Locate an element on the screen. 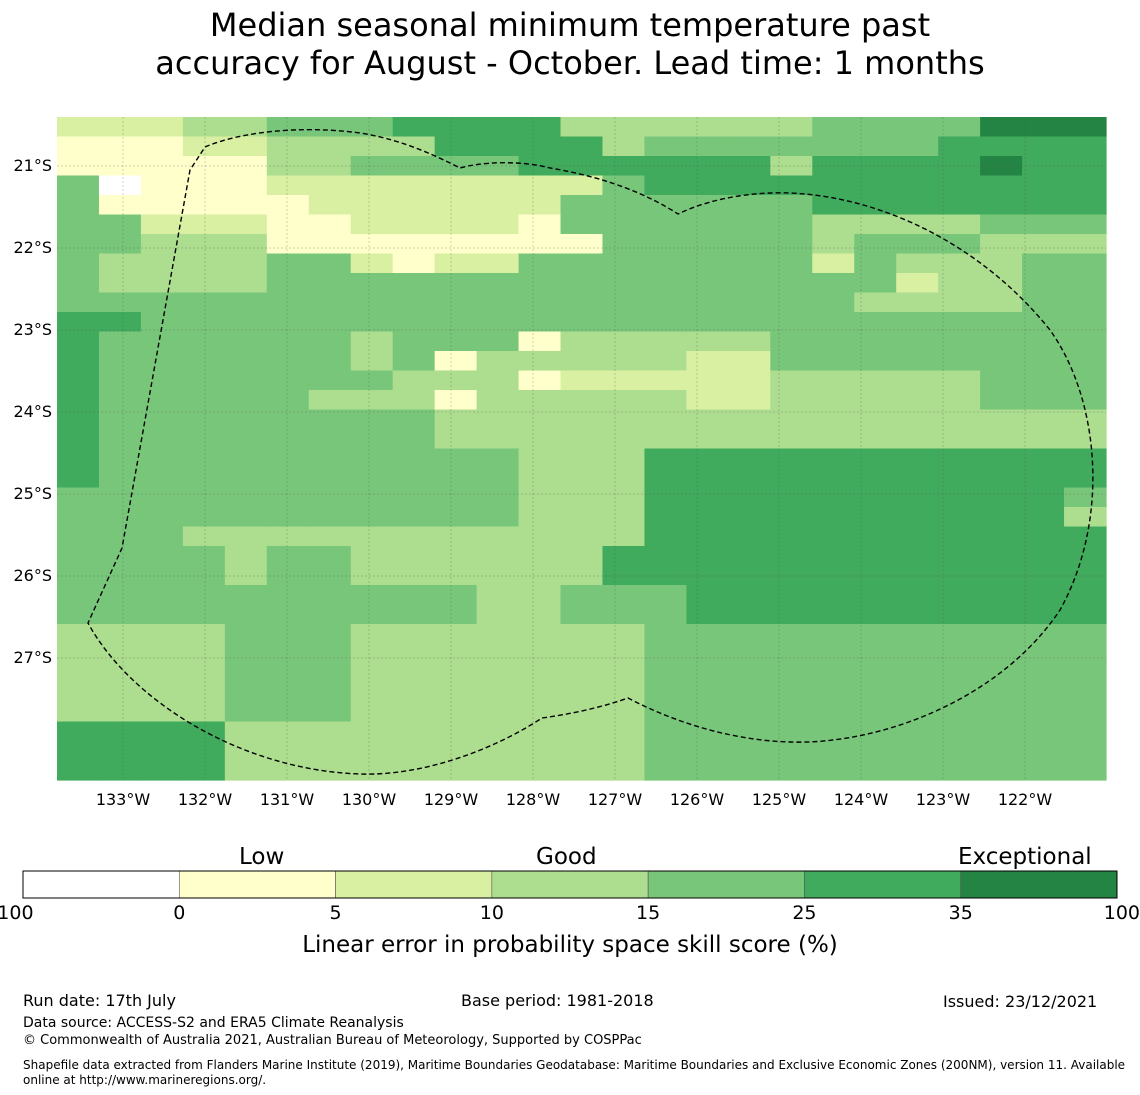 Image resolution: width=1140 pixels, height=1095 pixels. colorbar-segment is located at coordinates (570, 884).